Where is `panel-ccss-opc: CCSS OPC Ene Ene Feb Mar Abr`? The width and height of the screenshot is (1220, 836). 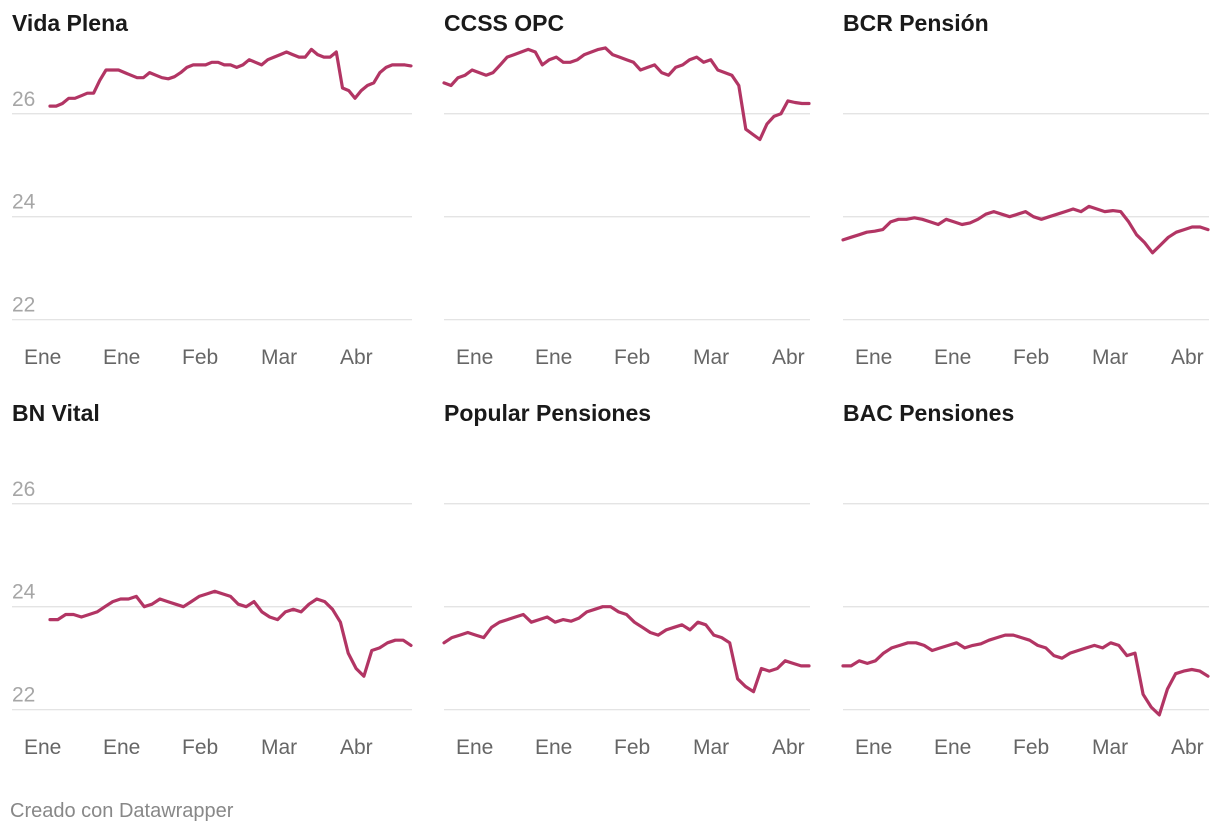
panel-ccss-opc: CCSS OPC Ene Ene Feb Mar Abr is located at coordinates (626, 195).